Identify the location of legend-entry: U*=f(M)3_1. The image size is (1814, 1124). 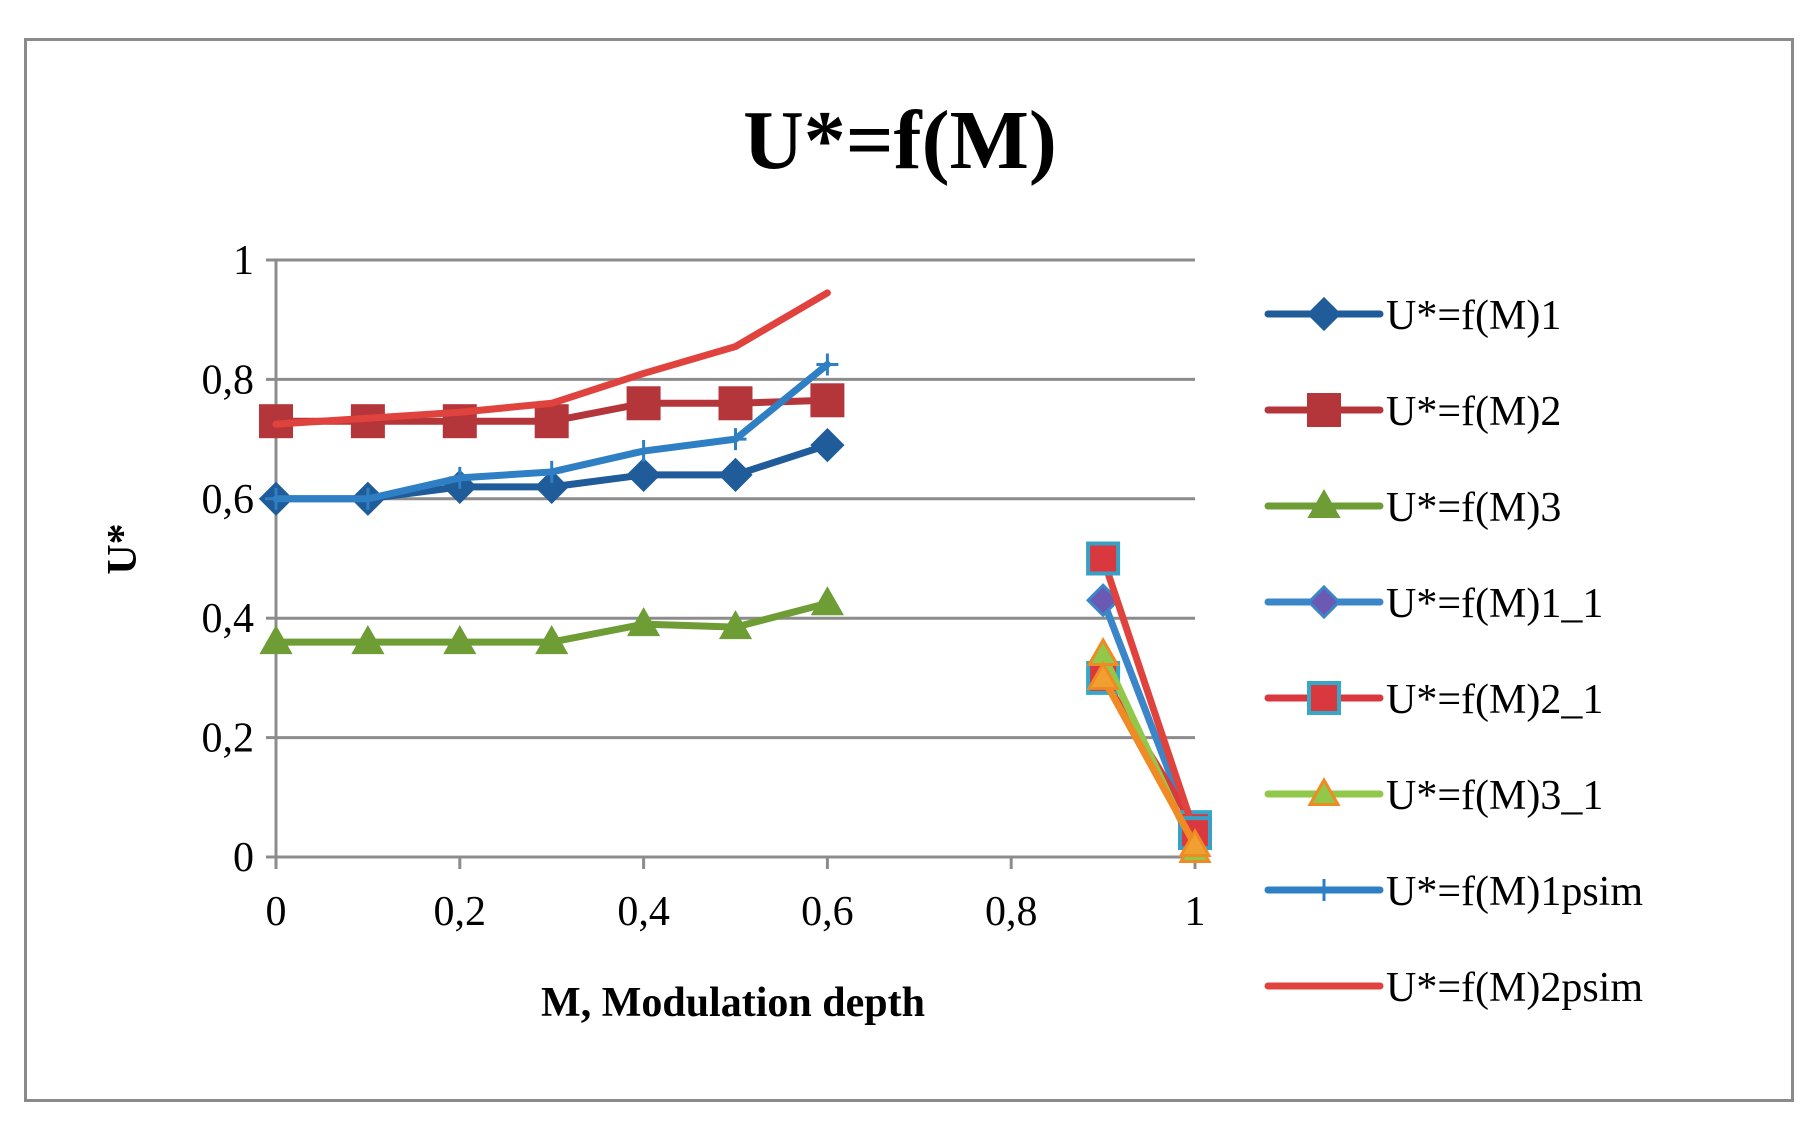
(1433, 796).